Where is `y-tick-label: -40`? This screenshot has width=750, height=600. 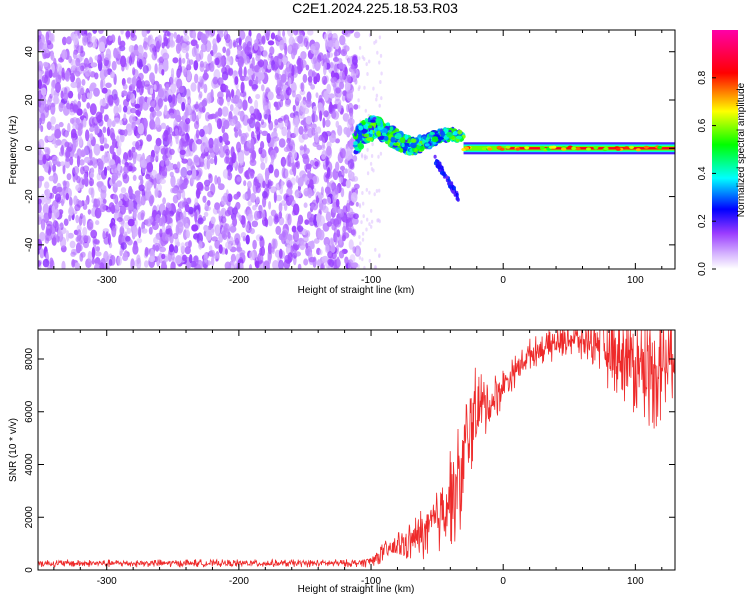
y-tick-label: -40 is located at coordinates (29, 244).